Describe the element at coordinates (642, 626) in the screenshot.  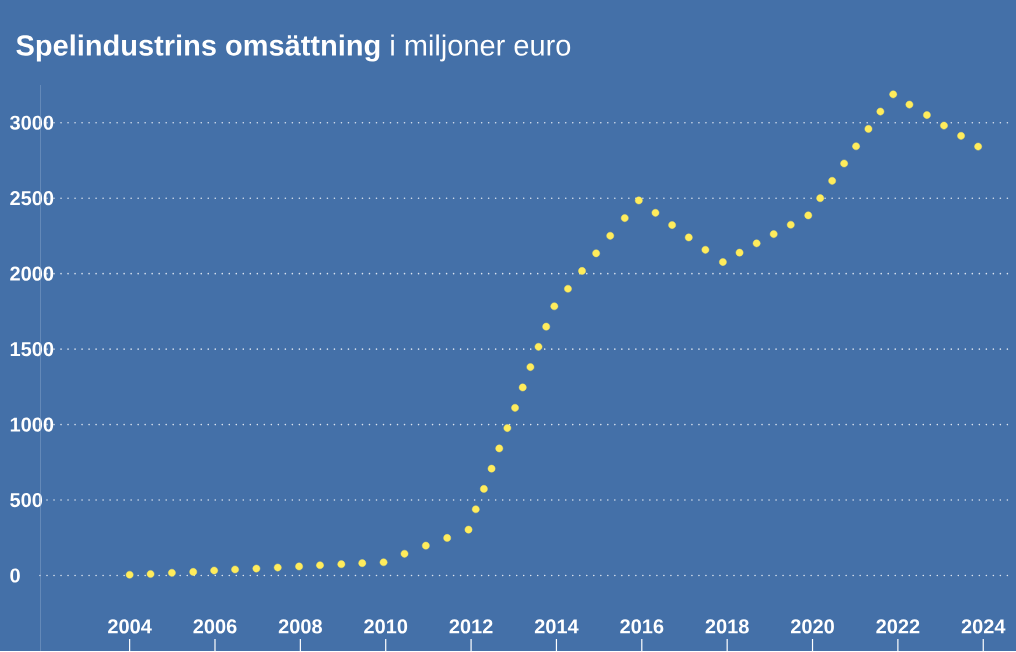
I see `x-tick-label: 2016` at that location.